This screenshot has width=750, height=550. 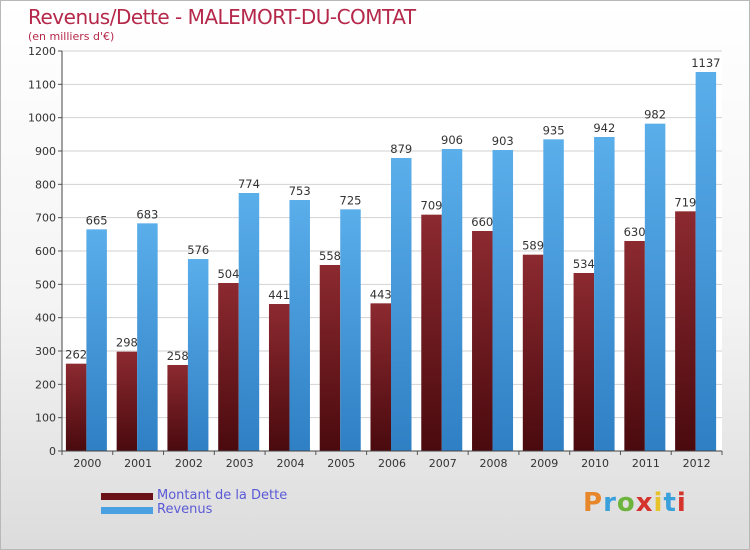 What do you see at coordinates (595, 463) in the screenshot?
I see `x-tick-label: 2010` at bounding box center [595, 463].